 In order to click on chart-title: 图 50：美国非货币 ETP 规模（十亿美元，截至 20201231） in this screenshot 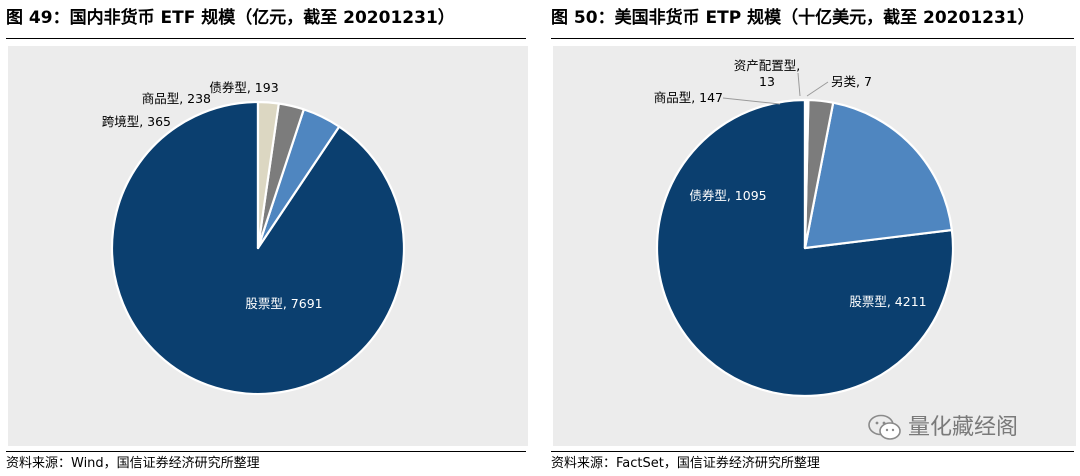, I will do `click(793, 18)`.